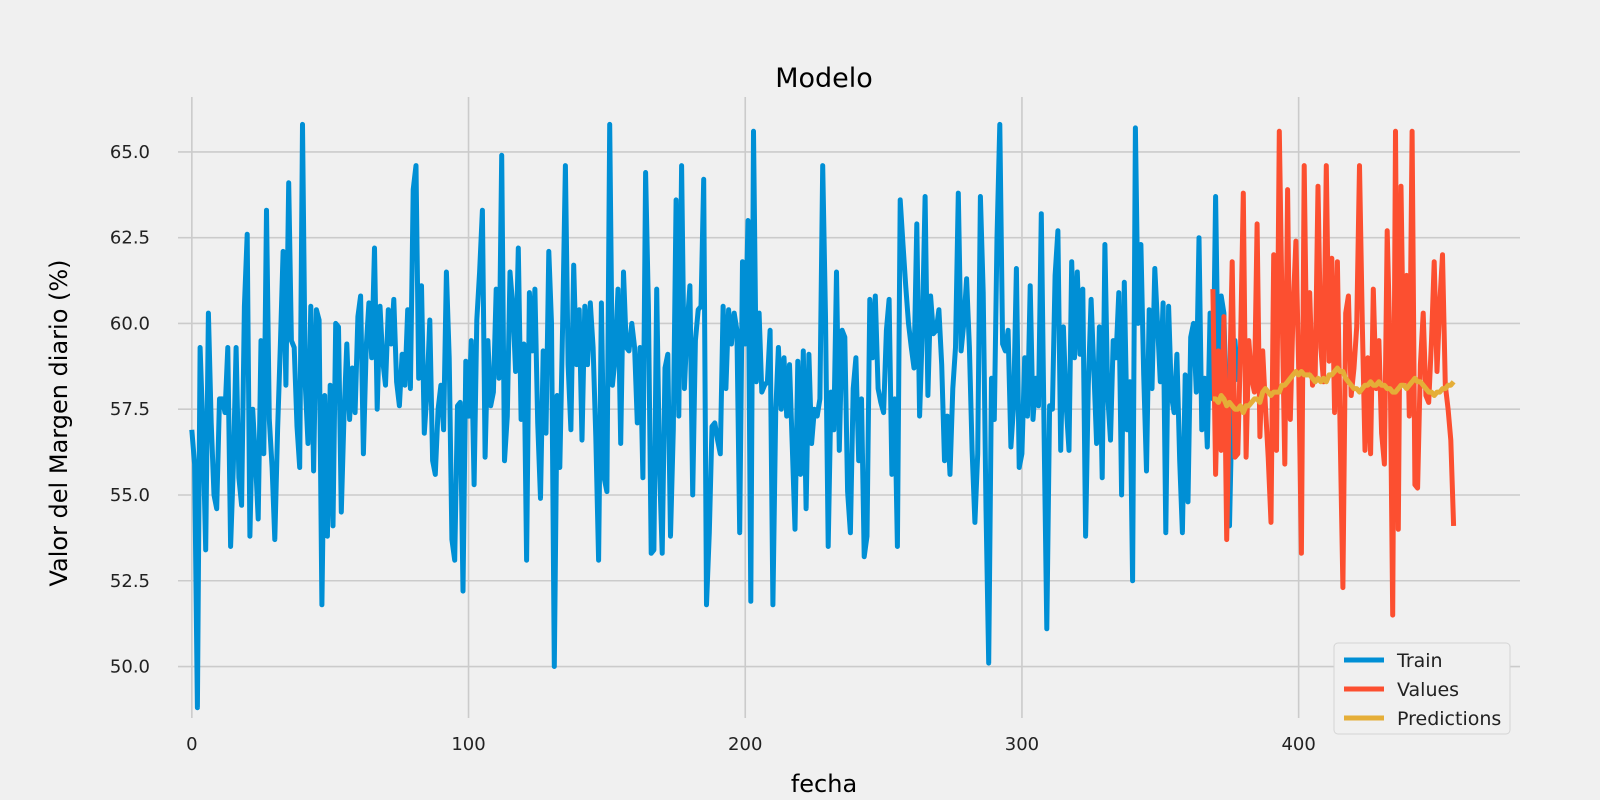 This screenshot has width=1600, height=800. Describe the element at coordinates (1334, 390) in the screenshot. I see `series-line-predictions` at that location.